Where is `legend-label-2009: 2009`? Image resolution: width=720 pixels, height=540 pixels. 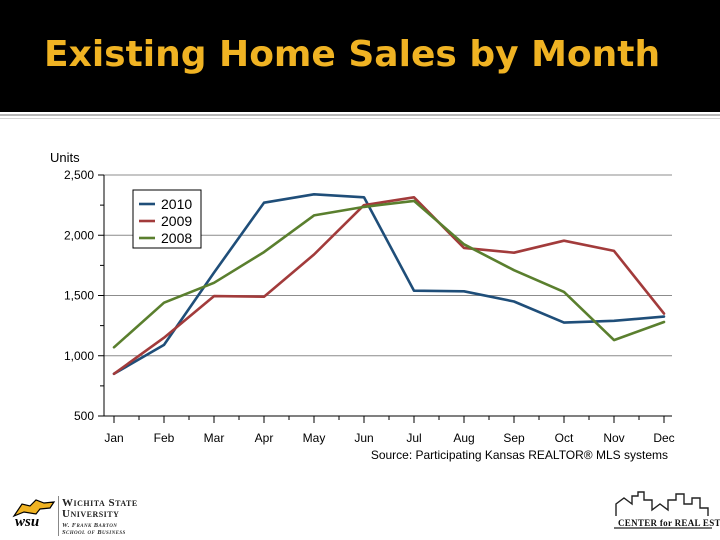
legend-label-2009: 2009 is located at coordinates (176, 221).